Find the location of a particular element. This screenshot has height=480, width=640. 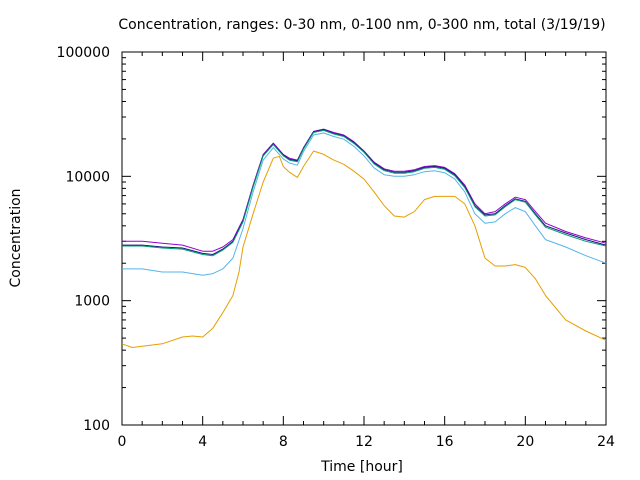

y-tick-label: 1000 is located at coordinates (92, 302).